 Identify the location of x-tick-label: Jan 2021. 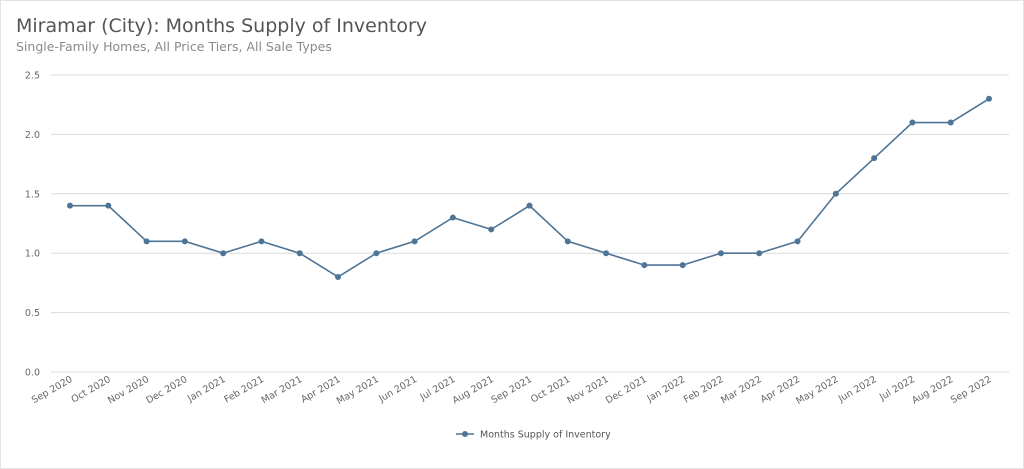
(206, 389).